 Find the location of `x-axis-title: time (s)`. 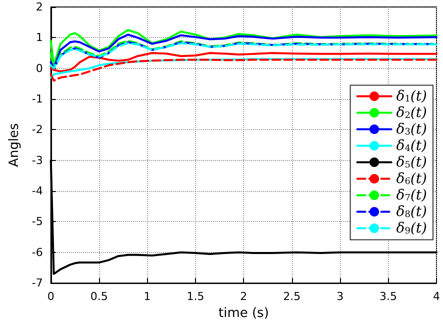

x-axis-title: time (s) is located at coordinates (243, 313).